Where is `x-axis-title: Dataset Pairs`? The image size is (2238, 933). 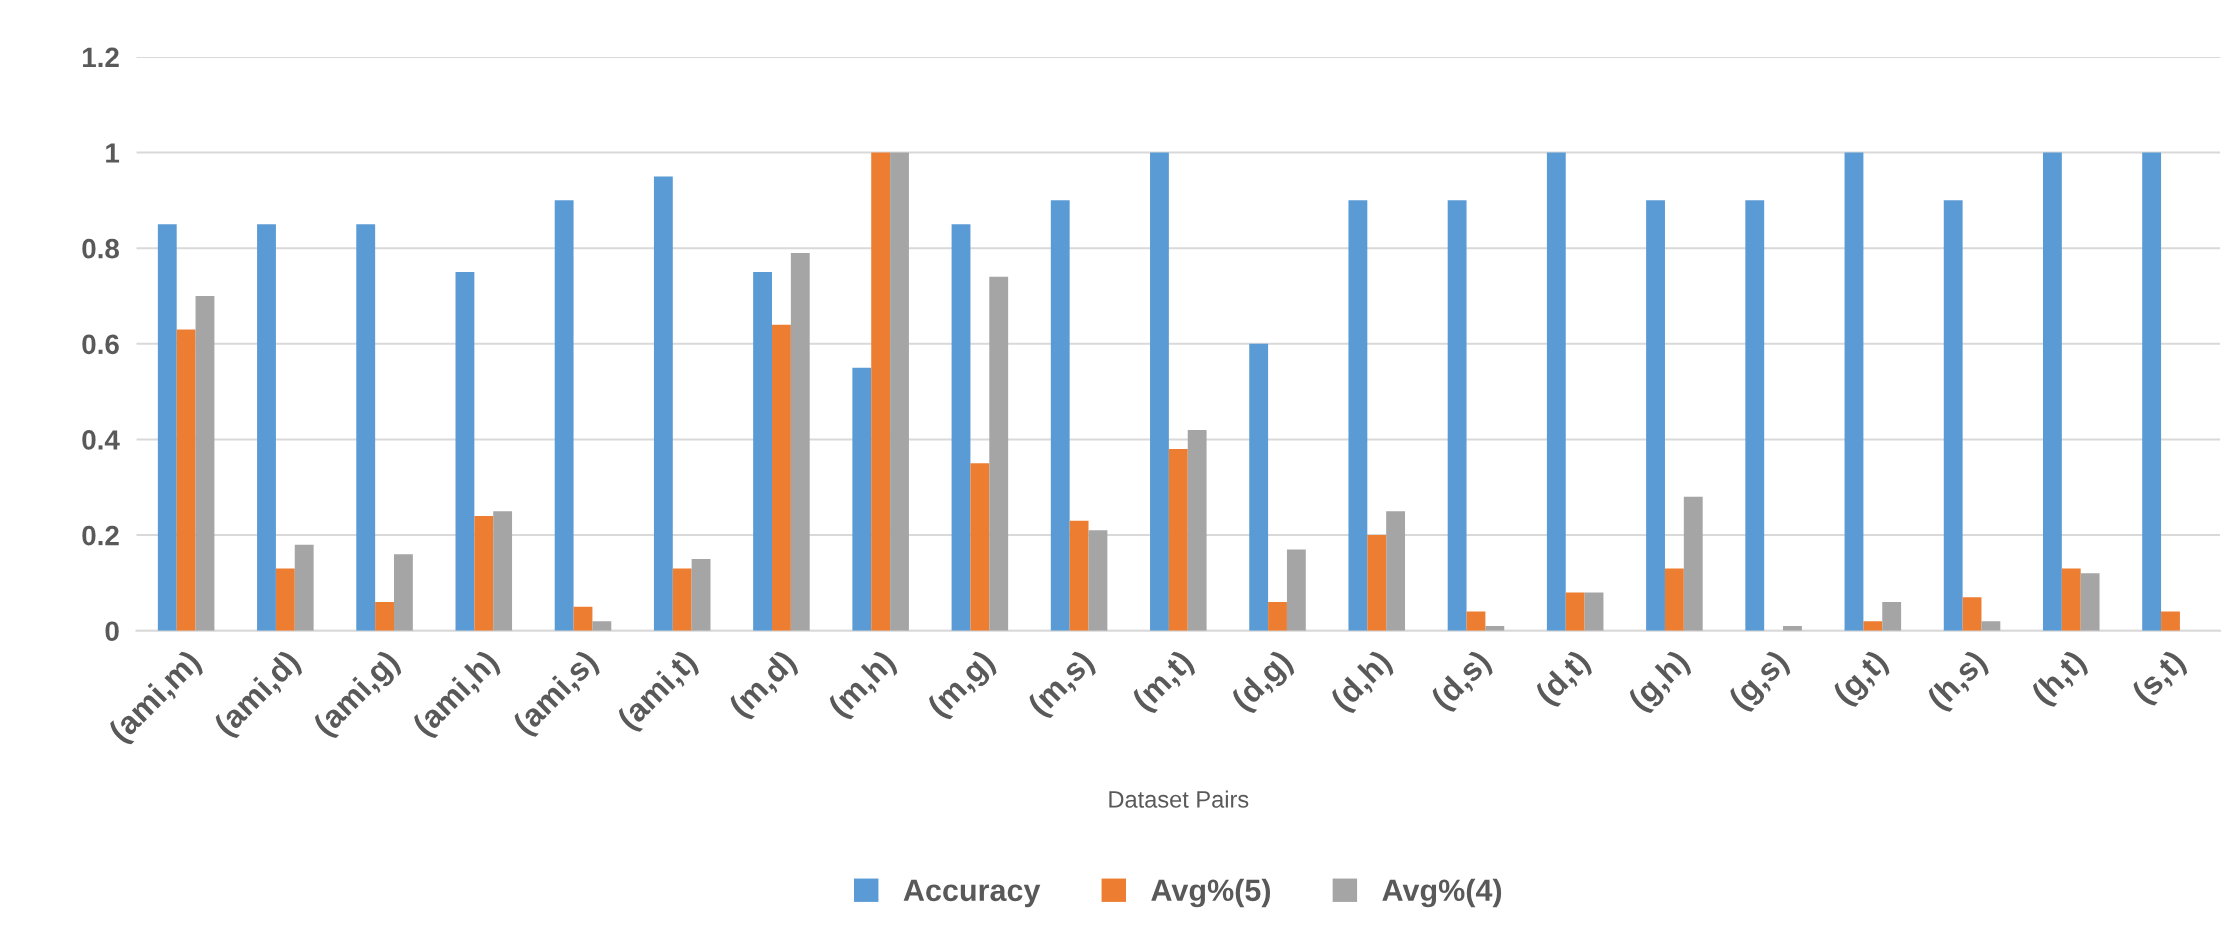
x-axis-title: Dataset Pairs is located at coordinates (1179, 799).